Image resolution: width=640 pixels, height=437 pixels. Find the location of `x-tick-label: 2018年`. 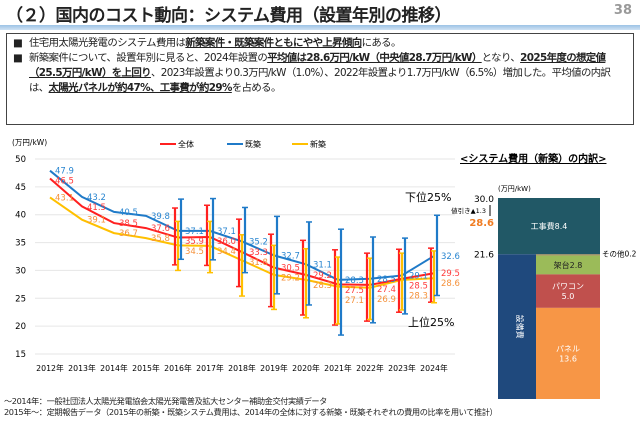

x-tick-label: 2018年 is located at coordinates (242, 368).